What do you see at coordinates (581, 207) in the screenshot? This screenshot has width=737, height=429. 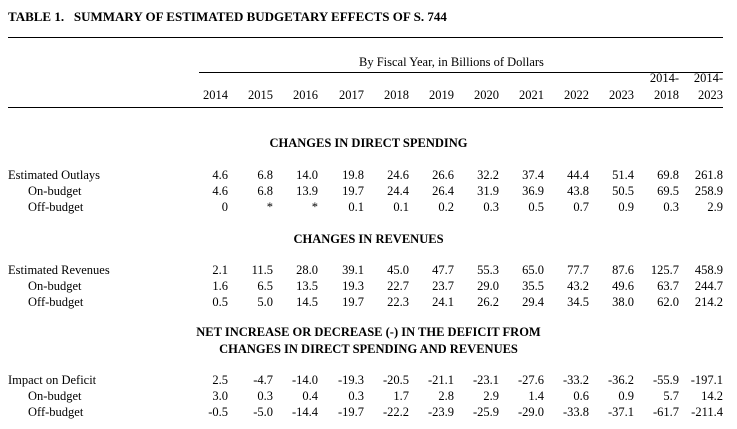 I see `table-cell: 0.7` at bounding box center [581, 207].